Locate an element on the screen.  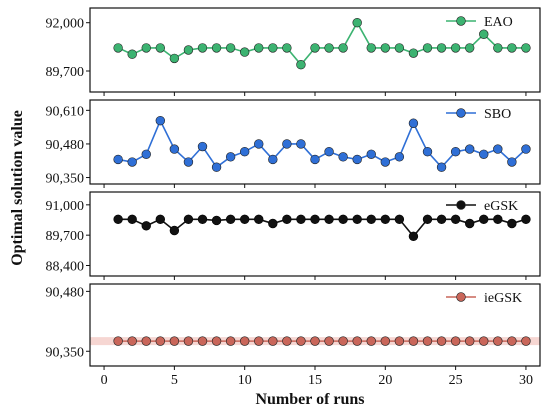
x-tick-label: 15 is located at coordinates (315, 380).